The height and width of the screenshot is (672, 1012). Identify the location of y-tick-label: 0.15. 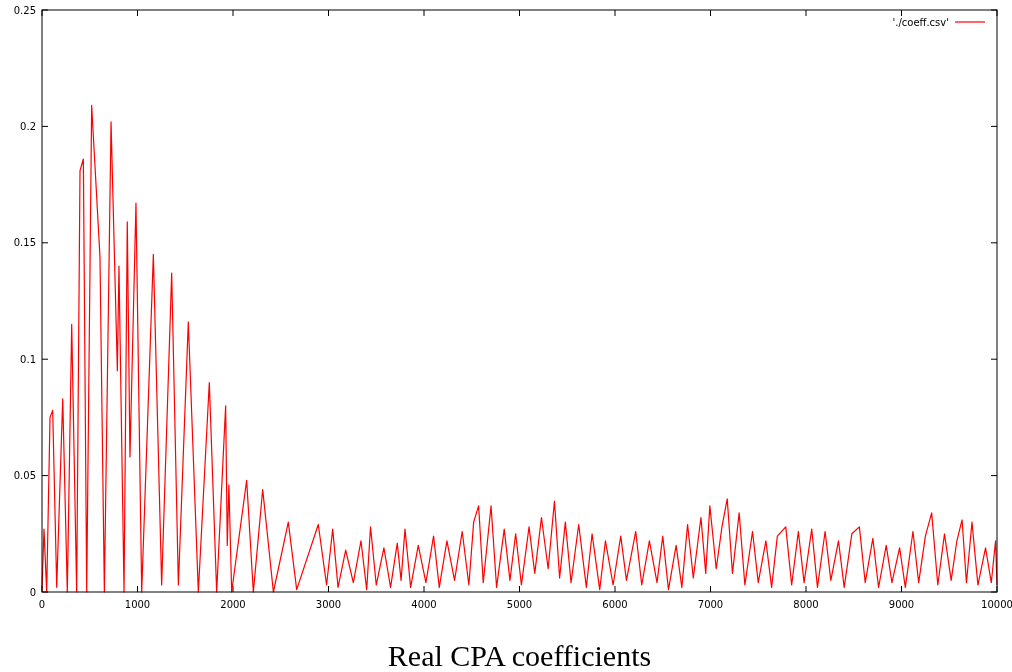
(24, 243).